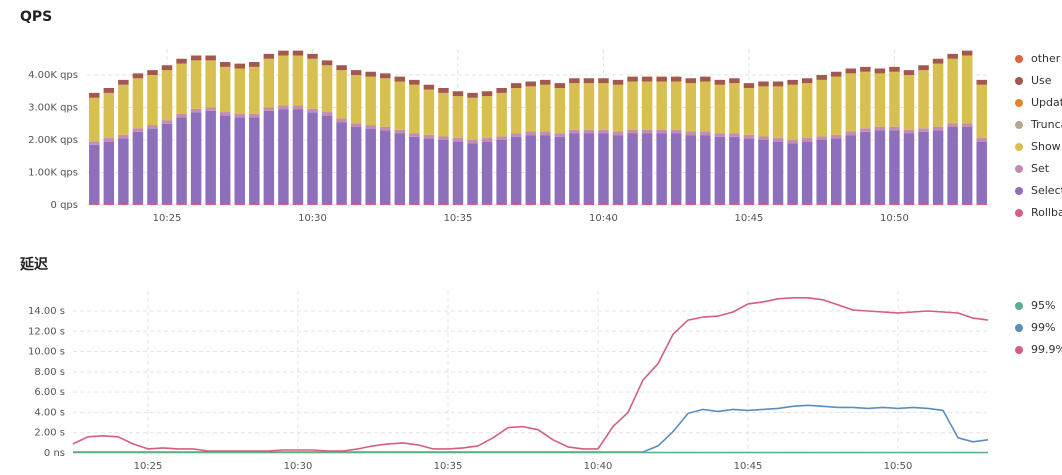 This screenshot has height=475, width=1062. I want to click on x-tick-label: 10:35, so click(448, 466).